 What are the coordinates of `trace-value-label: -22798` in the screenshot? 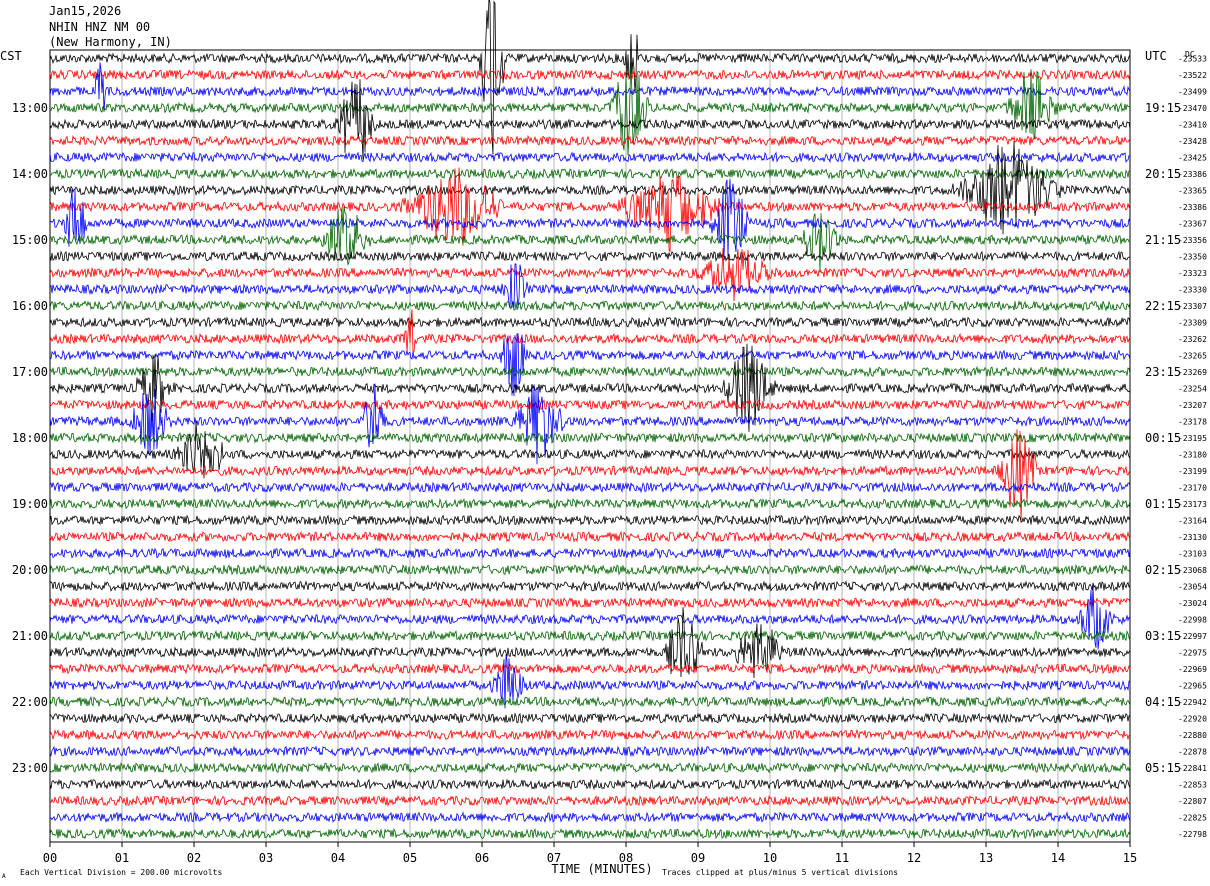 It's located at (1192, 834).